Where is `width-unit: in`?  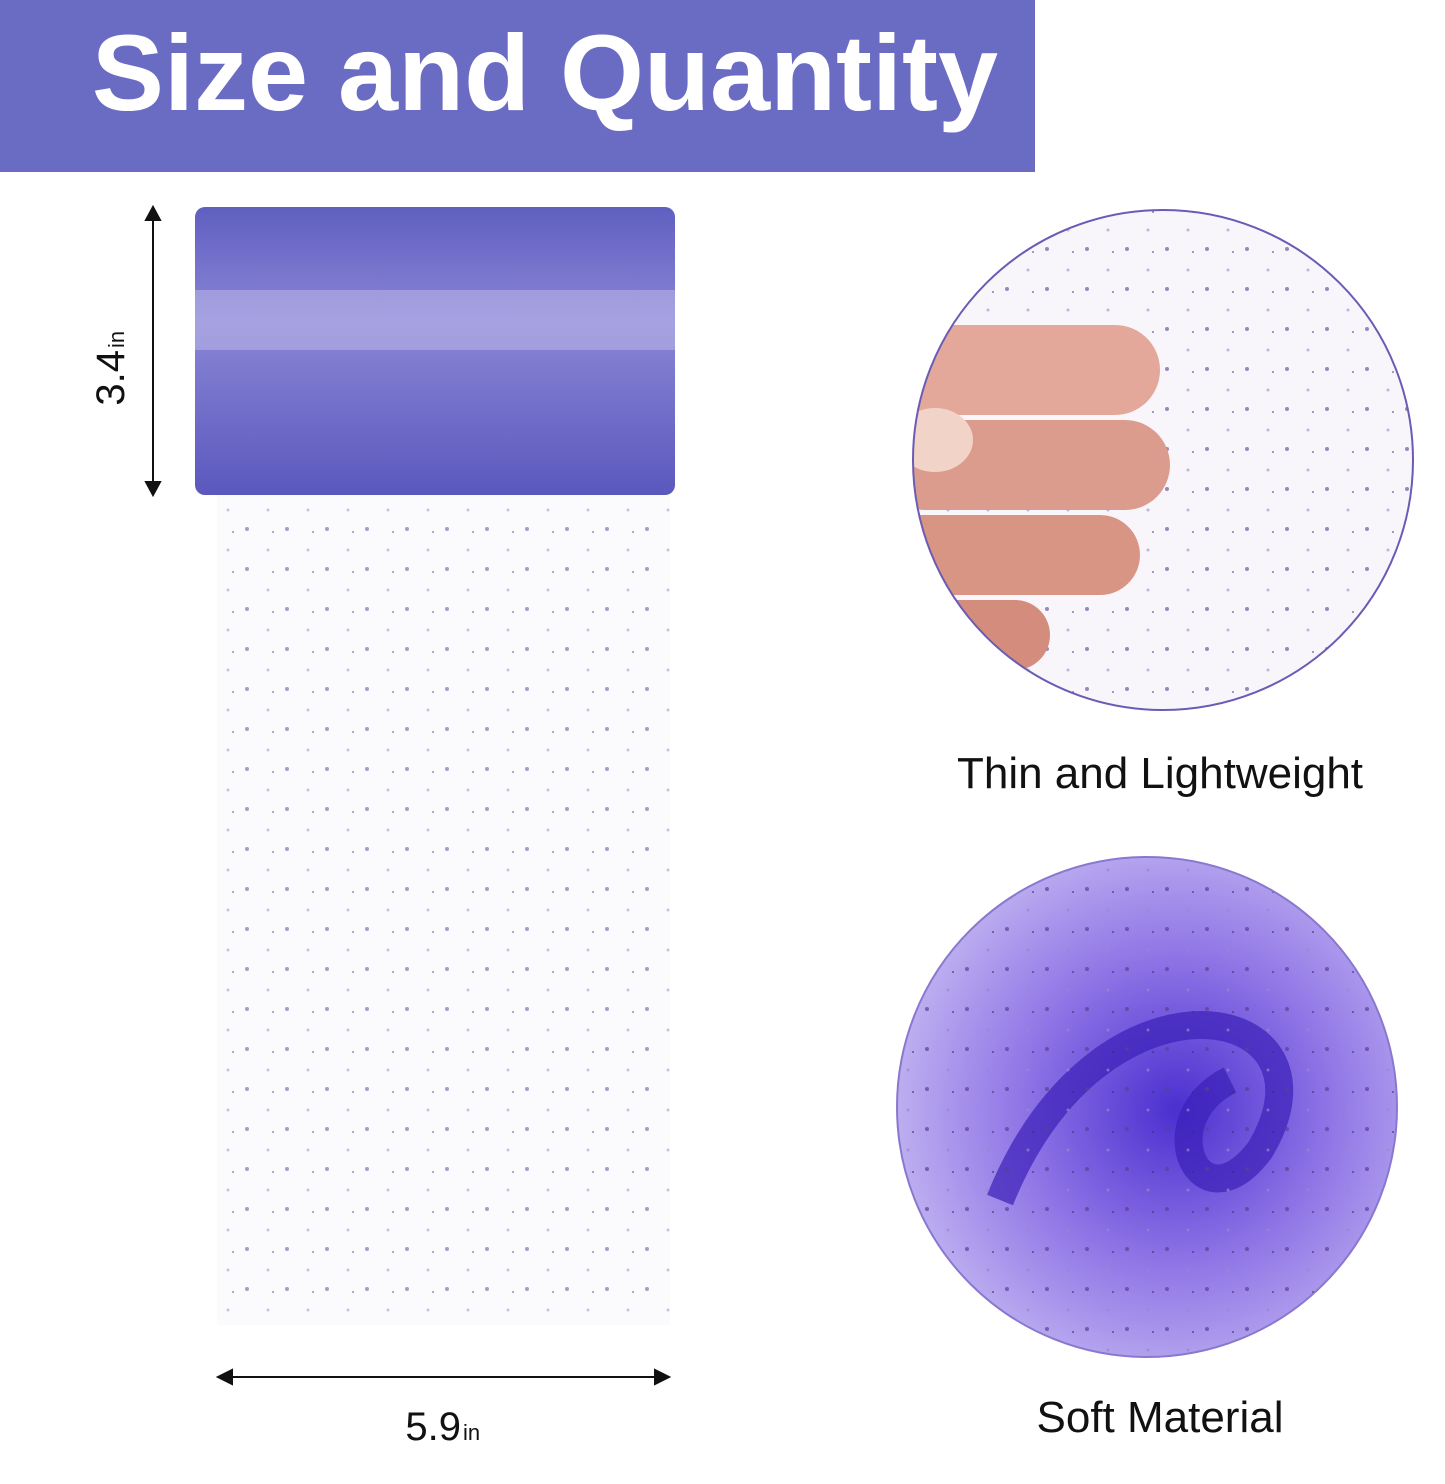
width-unit: in is located at coordinates (471, 1432).